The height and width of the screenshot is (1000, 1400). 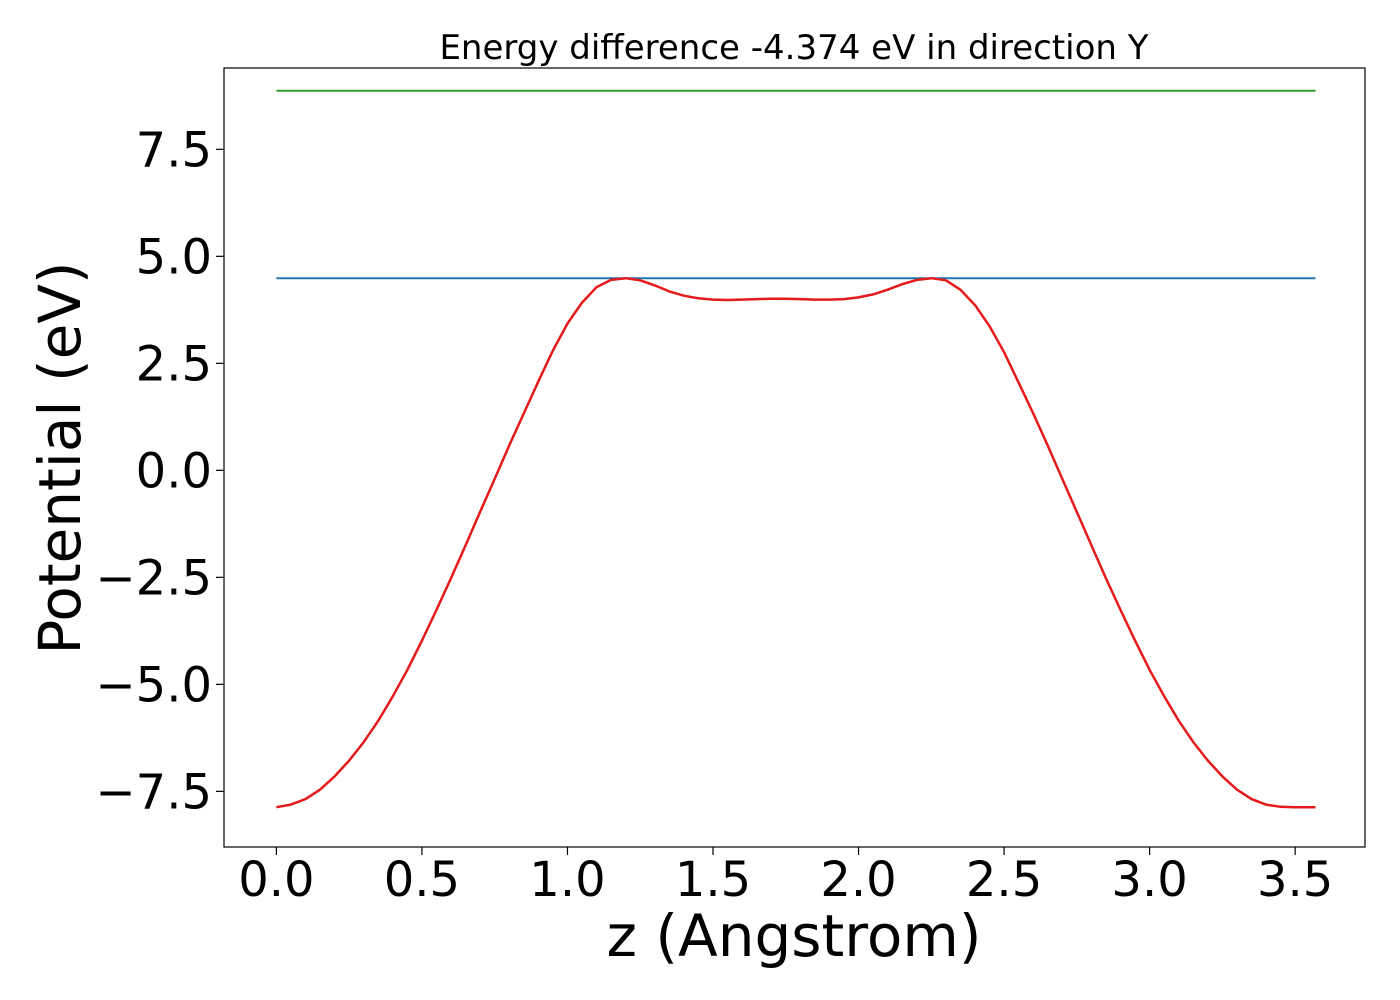 What do you see at coordinates (713, 880) in the screenshot?
I see `x-tick-label-3: 1.5` at bounding box center [713, 880].